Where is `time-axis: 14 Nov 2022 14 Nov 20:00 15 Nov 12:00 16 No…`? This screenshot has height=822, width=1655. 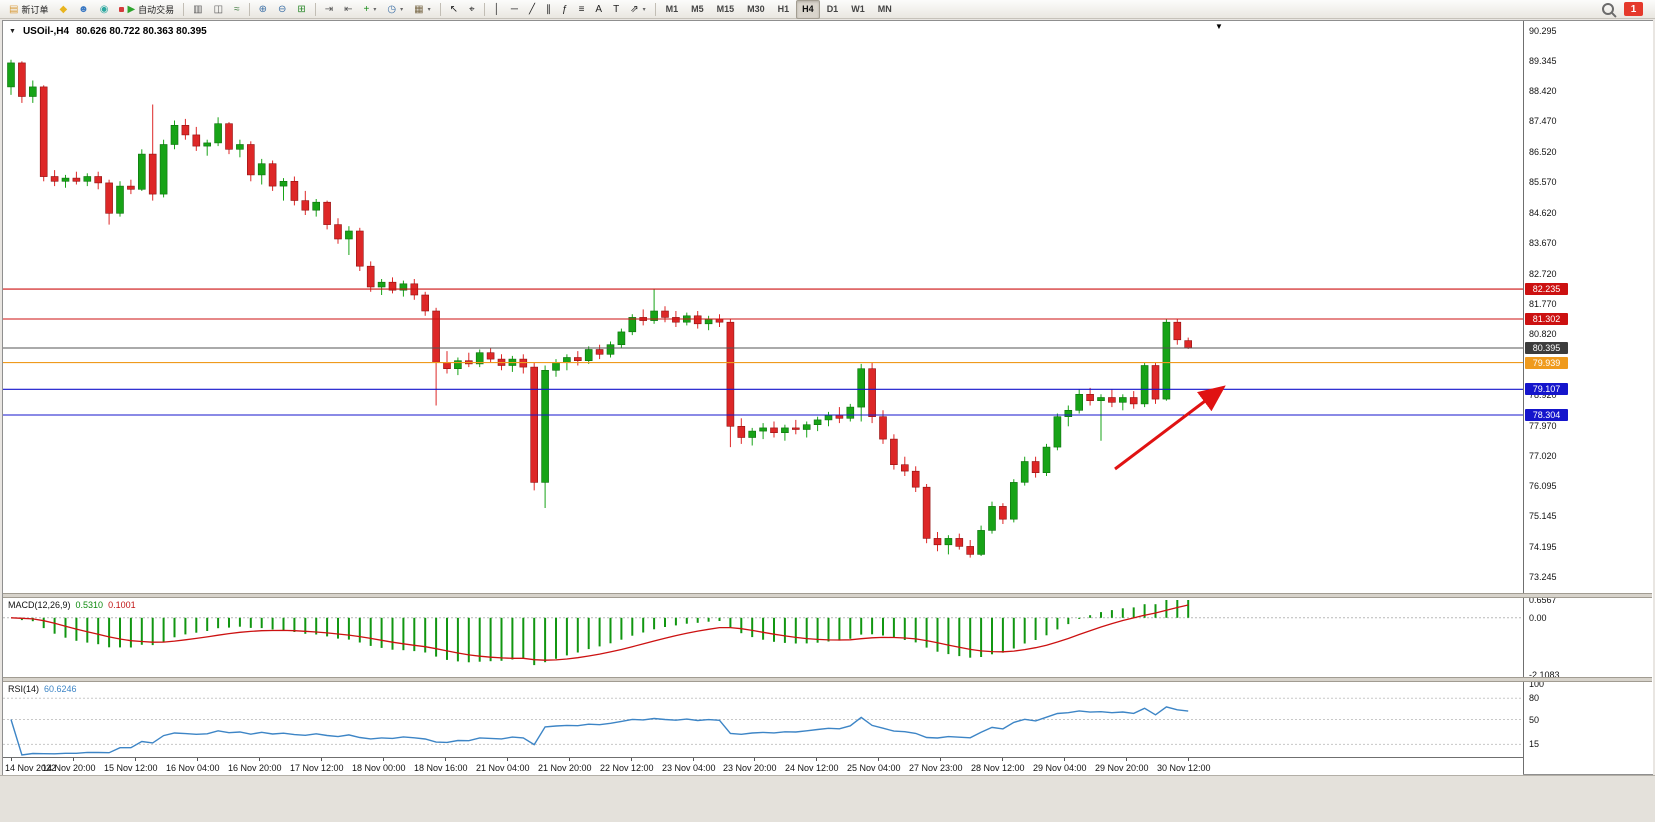
time-axis: 14 Nov 2022 14 Nov 20:00 15 Nov 12:00 16 No… is located at coordinates (763, 767).